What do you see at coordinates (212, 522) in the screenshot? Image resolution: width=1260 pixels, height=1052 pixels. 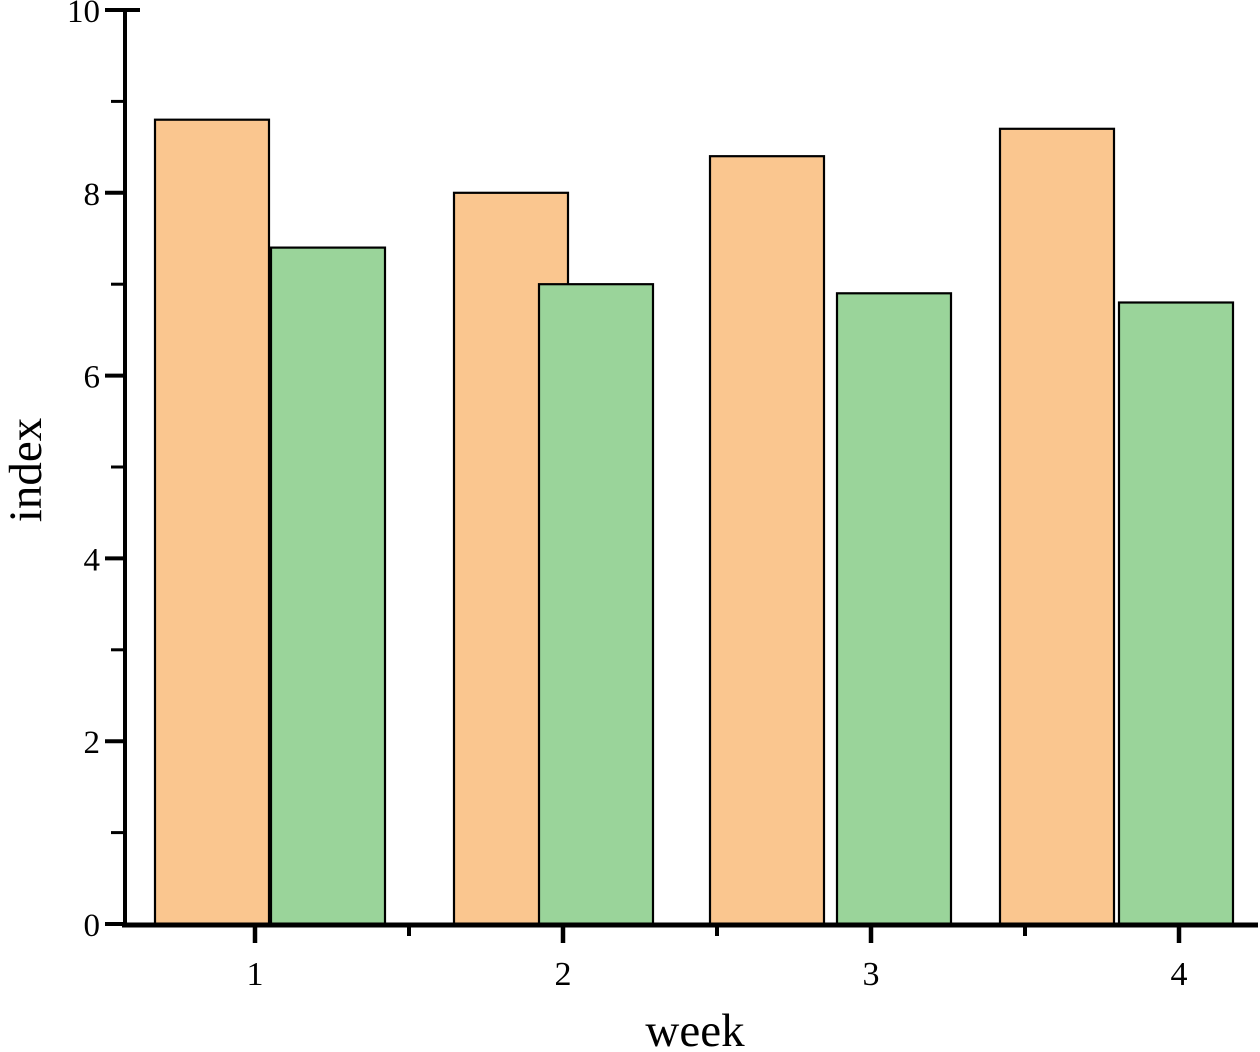 I see `bar-week1-orange-series` at bounding box center [212, 522].